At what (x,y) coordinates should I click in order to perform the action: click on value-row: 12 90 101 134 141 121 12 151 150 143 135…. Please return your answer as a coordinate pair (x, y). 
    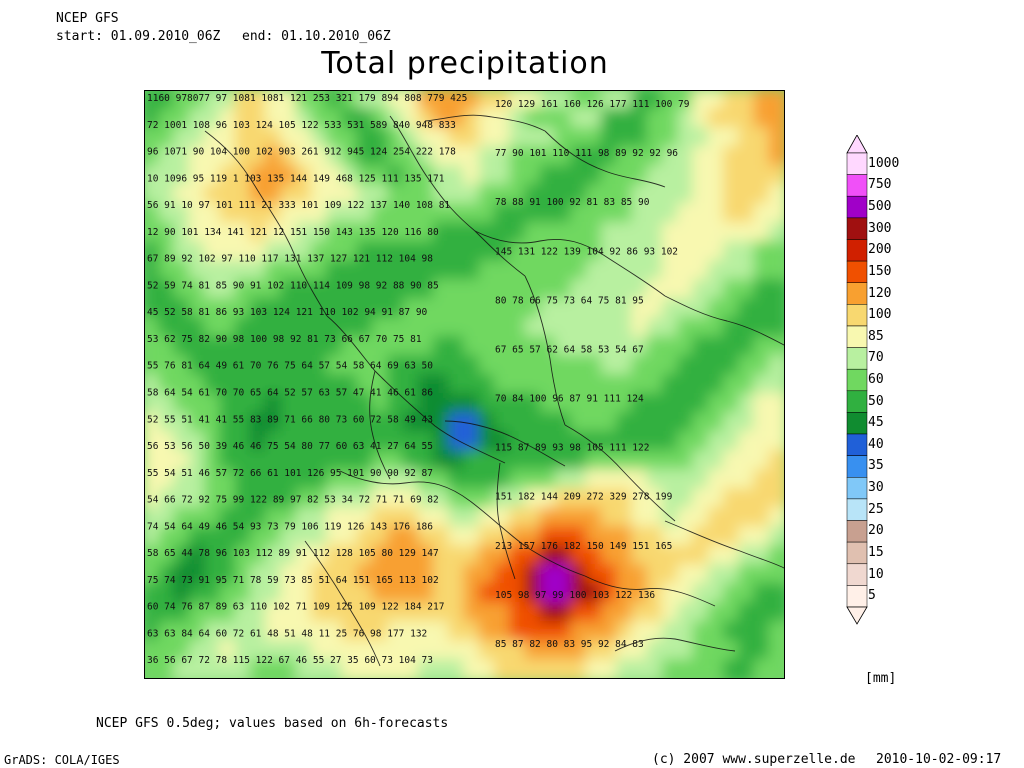
    Looking at the image, I should click on (293, 232).